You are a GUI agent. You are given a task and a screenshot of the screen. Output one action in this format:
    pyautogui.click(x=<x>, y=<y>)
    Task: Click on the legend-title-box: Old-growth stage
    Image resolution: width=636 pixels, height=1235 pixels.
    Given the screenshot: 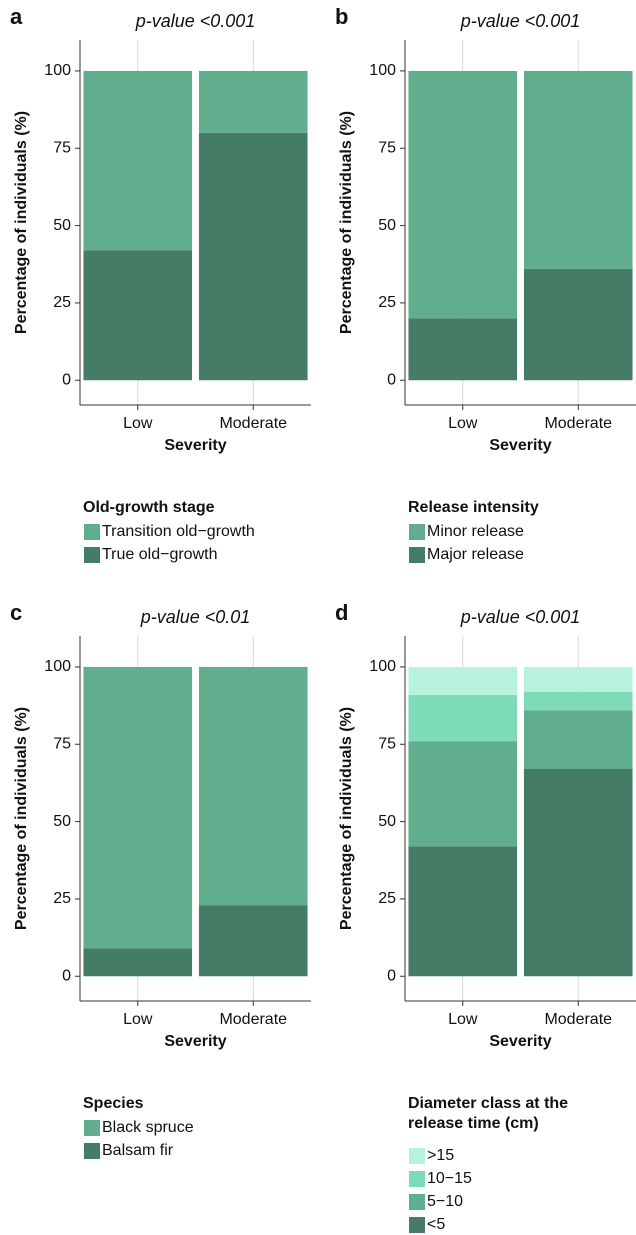 What is the action you would take?
    pyautogui.click(x=149, y=507)
    